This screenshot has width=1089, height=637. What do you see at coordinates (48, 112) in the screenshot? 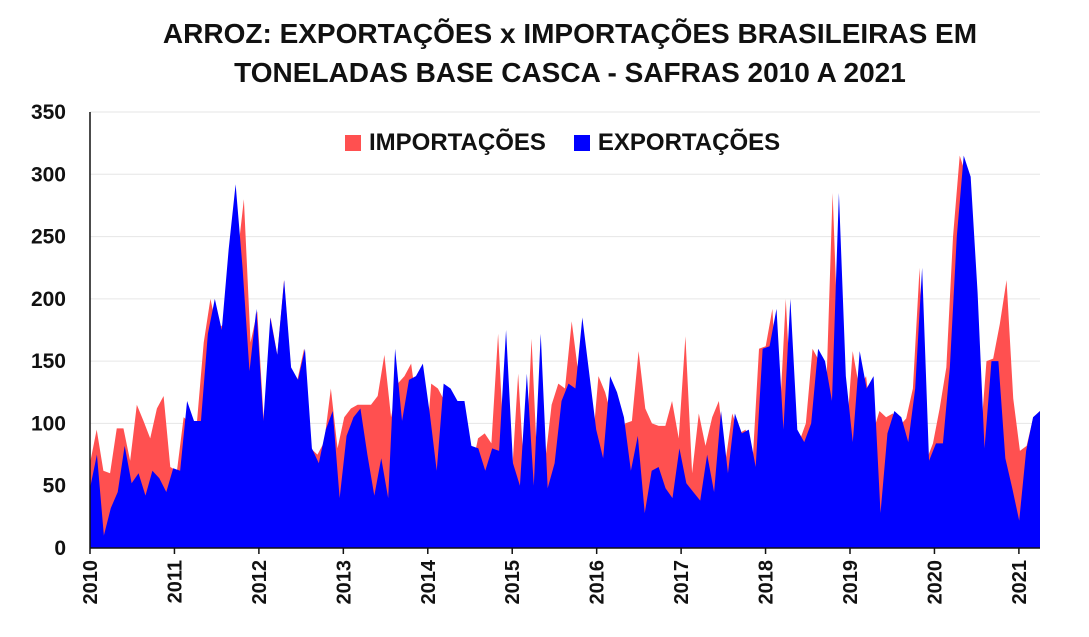
I see `y-tick-label-350: 350` at bounding box center [48, 112].